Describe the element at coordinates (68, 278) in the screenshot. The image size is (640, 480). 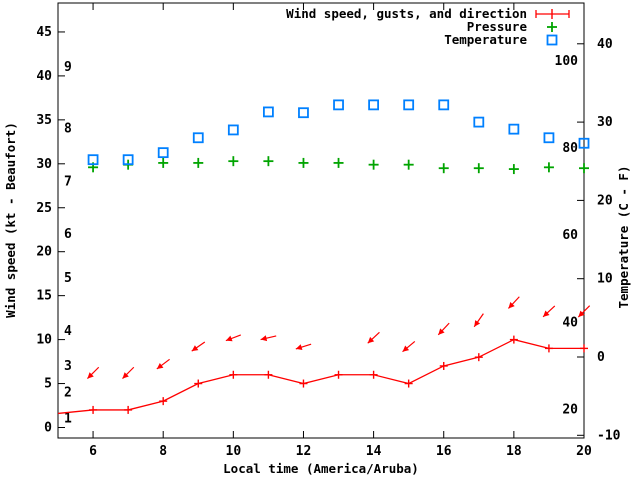
I see `beaufort-label: 5` at that location.